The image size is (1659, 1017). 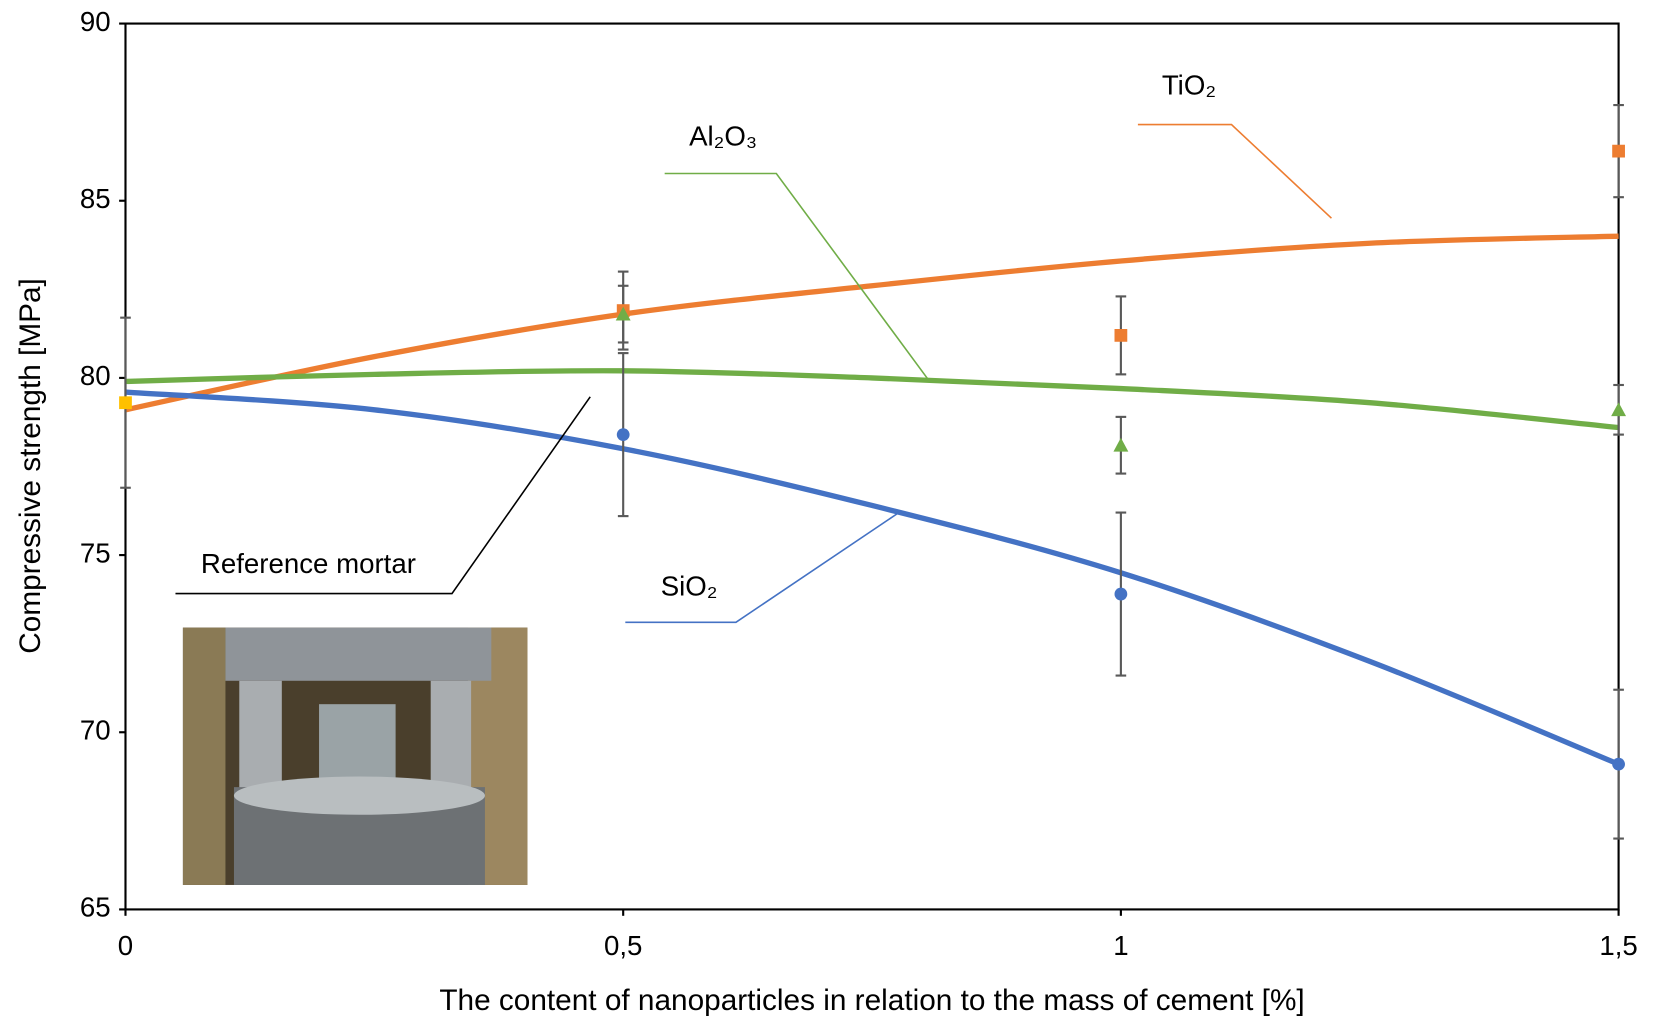 I want to click on y-tick-label: 65, so click(x=95, y=907).